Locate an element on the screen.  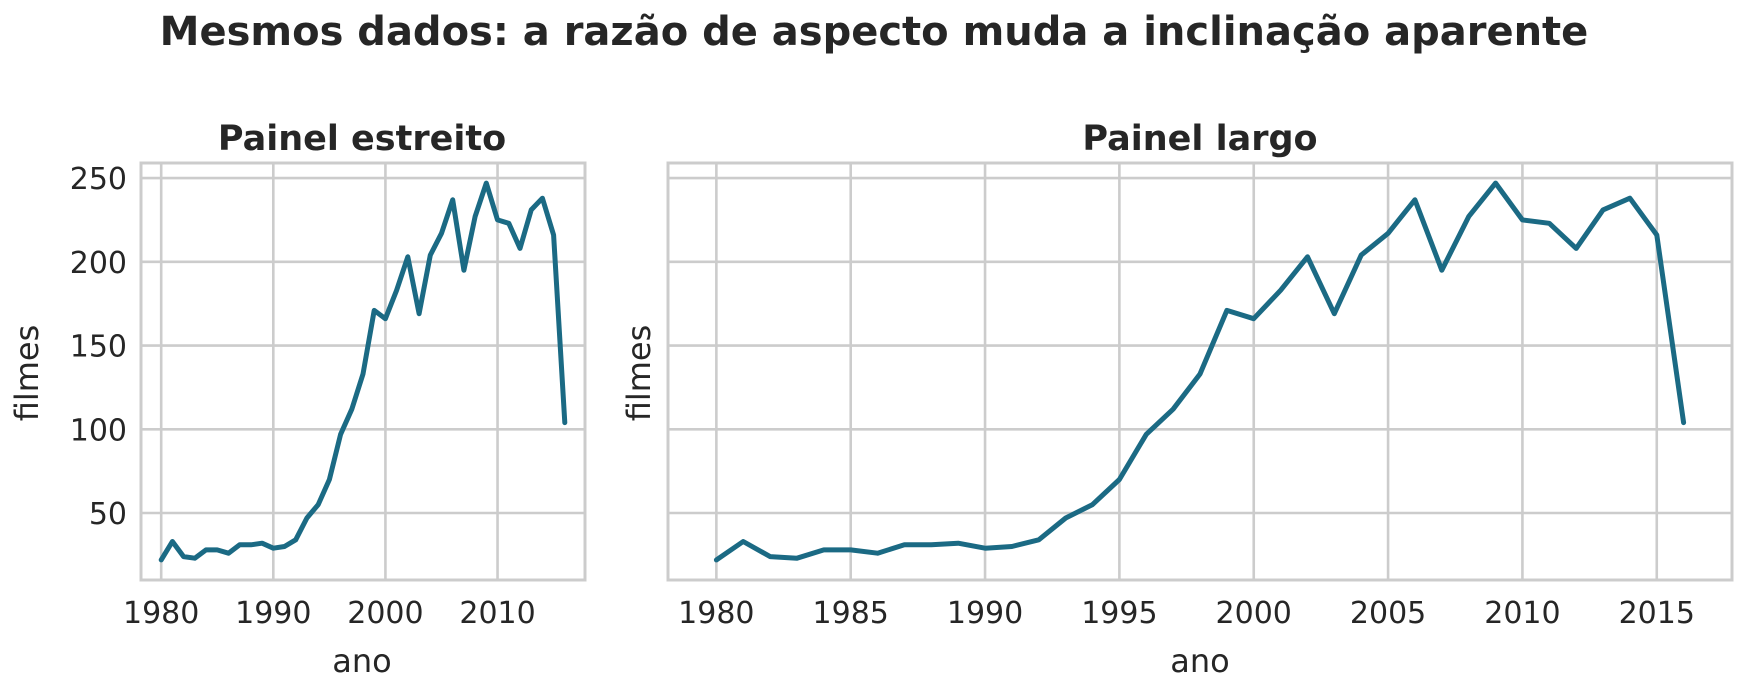
panel-narrow-xlabel: ano is located at coordinates (361, 661).